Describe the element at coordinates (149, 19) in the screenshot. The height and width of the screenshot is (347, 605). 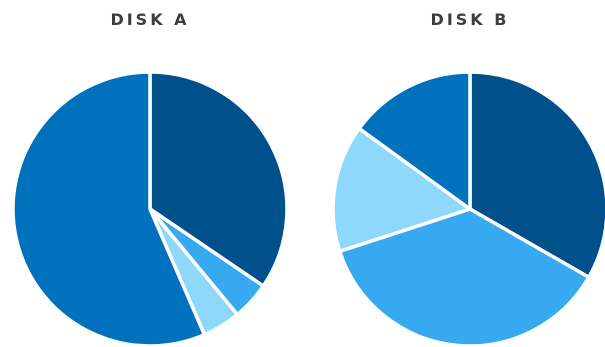
I see `disk-a-title: DISK A` at that location.